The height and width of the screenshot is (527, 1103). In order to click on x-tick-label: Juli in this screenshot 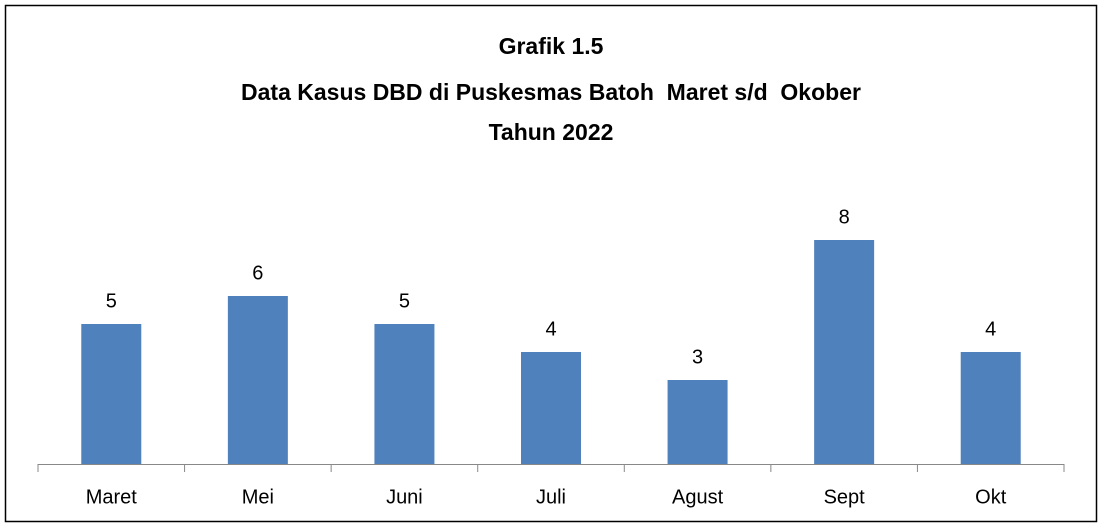, I will do `click(551, 497)`.